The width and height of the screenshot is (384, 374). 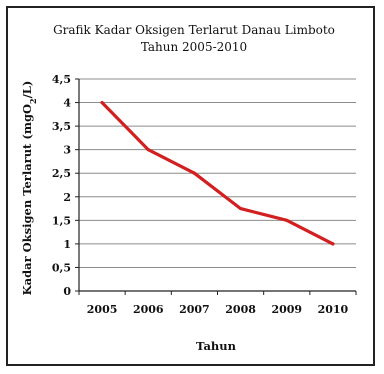 I want to click on x-tick-label: 2010, so click(x=333, y=309).